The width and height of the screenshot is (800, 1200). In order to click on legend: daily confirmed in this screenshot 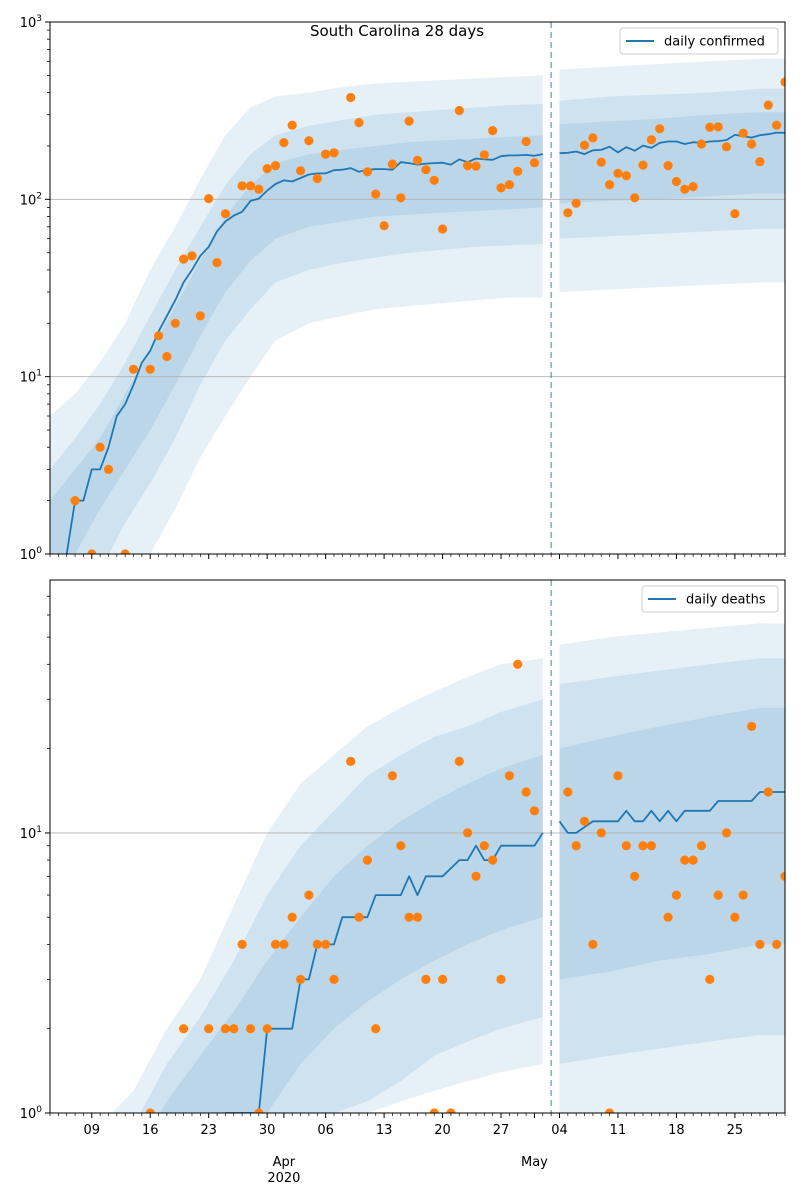, I will do `click(699, 41)`.